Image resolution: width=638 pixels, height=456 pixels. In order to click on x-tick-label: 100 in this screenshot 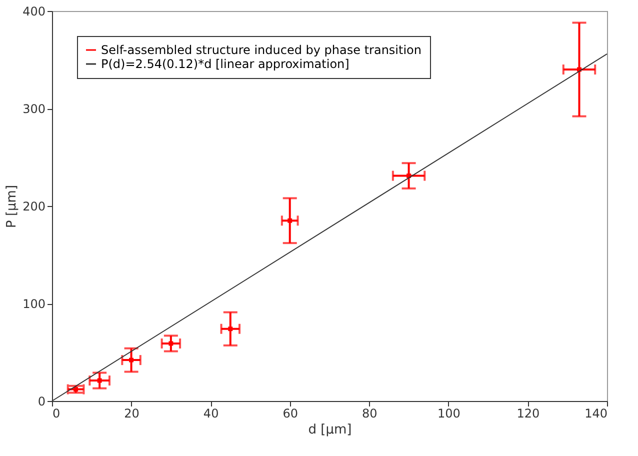, I will do `click(448, 413)`.